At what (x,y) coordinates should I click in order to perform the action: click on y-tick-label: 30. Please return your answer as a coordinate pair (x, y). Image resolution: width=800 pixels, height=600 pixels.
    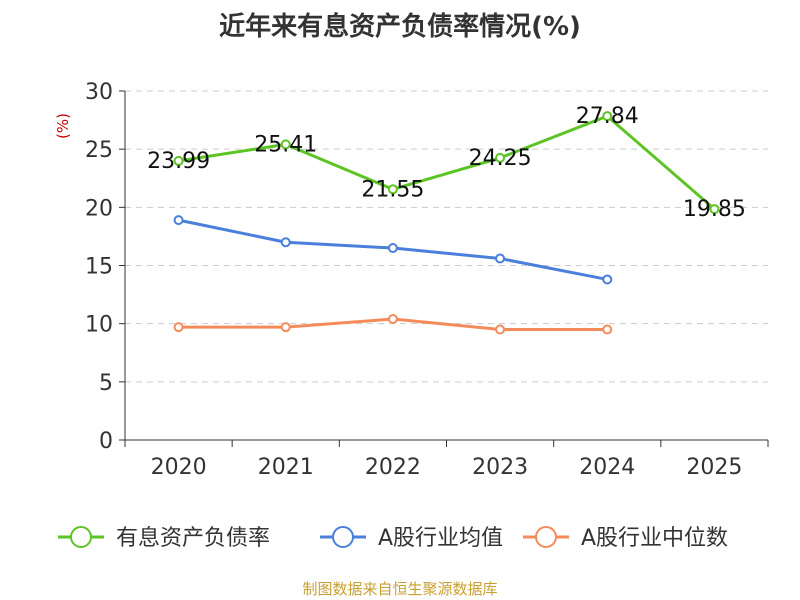
    Looking at the image, I should click on (99, 92).